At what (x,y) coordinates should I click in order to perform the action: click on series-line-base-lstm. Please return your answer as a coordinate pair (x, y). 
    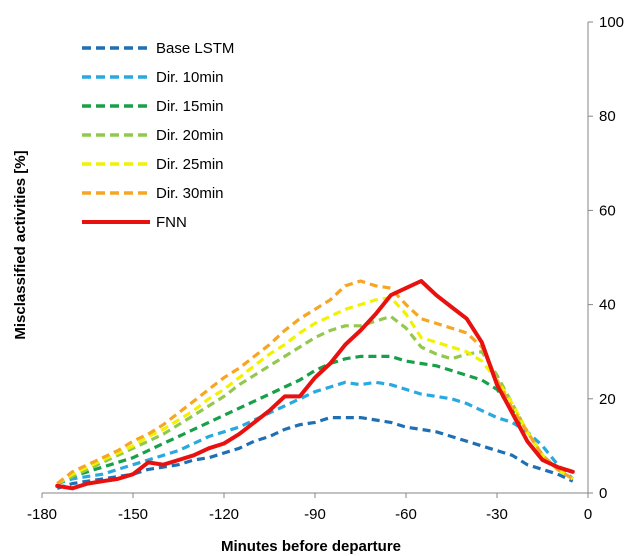
    Looking at the image, I should click on (315, 453).